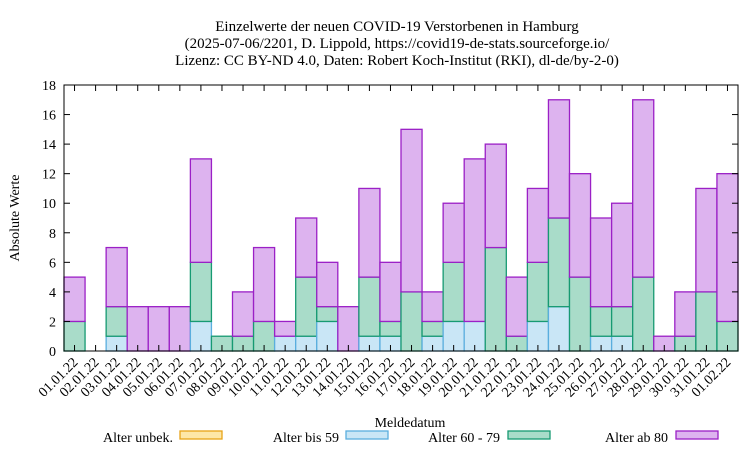 This screenshot has height=450, width=750. I want to click on y-tick-label: 10, so click(49, 204).